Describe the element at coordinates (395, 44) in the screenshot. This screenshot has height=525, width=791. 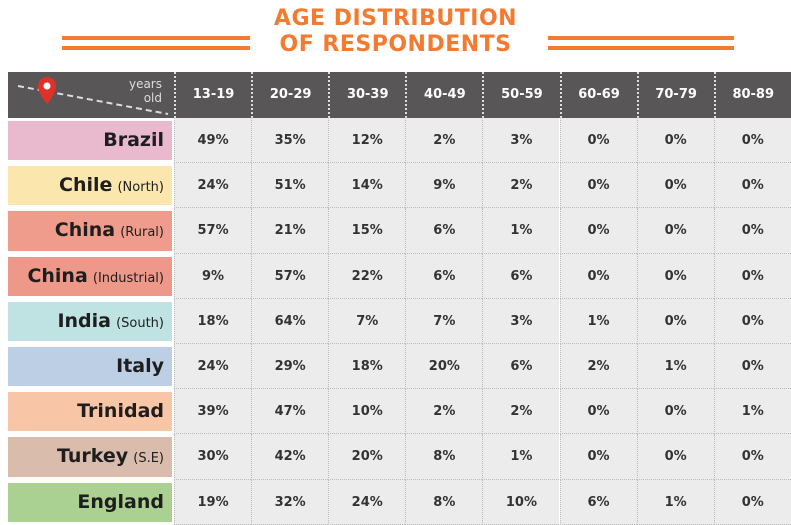
I see `title-line: OF RESPONDENTS` at that location.